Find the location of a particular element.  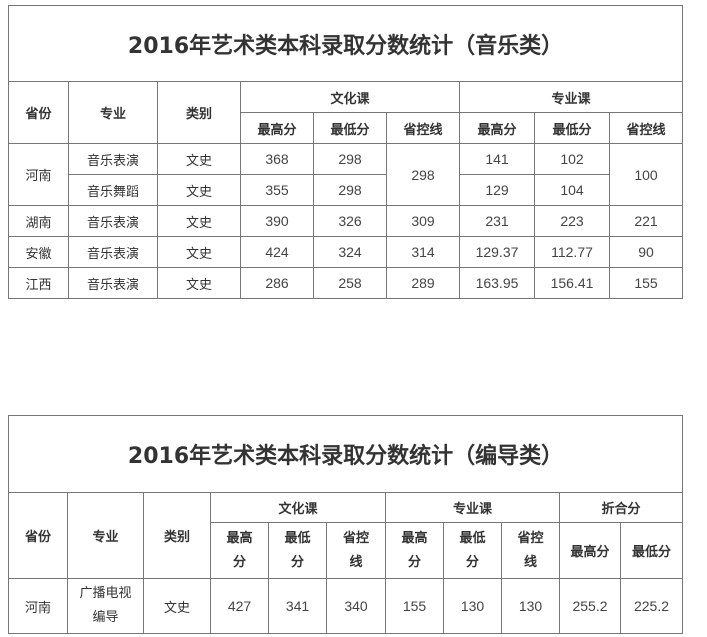

prof-line: 130 is located at coordinates (530, 606).